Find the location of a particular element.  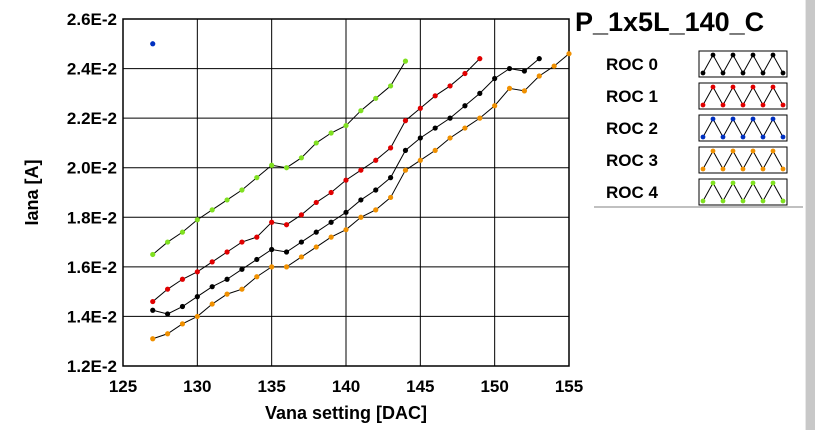

x-tick-label: 155 is located at coordinates (569, 386).